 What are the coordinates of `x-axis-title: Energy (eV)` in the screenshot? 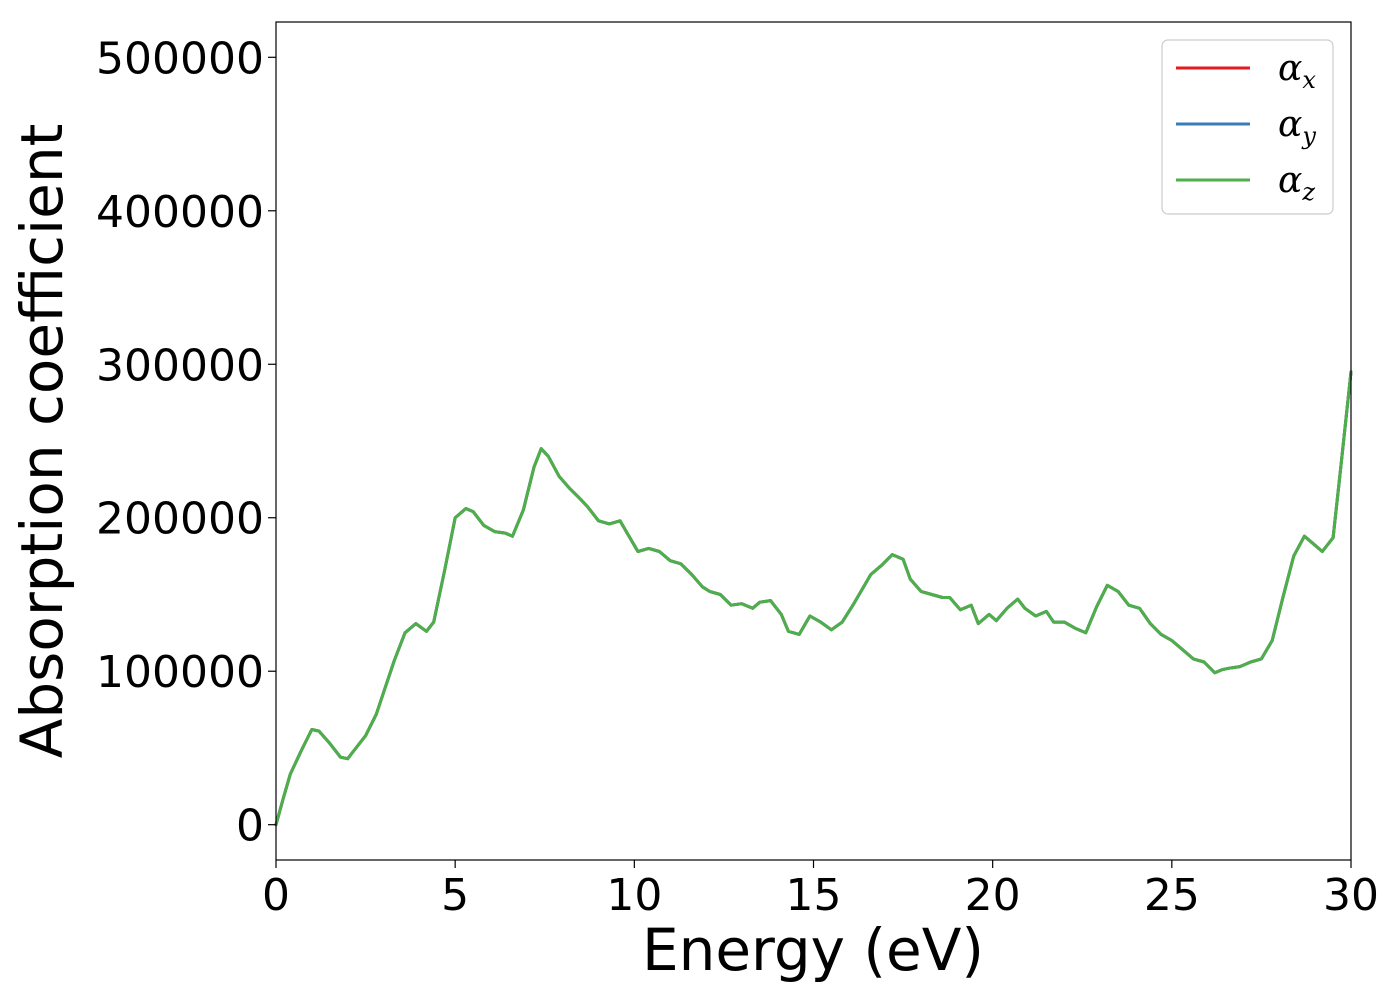 It's located at (813, 950).